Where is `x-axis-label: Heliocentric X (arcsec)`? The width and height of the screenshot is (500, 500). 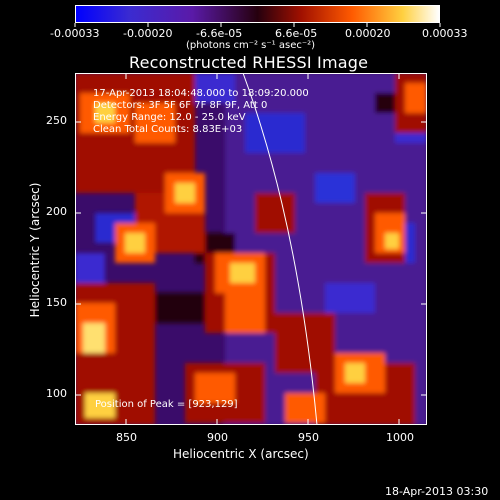 x-axis-label: Heliocentric X (arcsec) is located at coordinates (241, 454).